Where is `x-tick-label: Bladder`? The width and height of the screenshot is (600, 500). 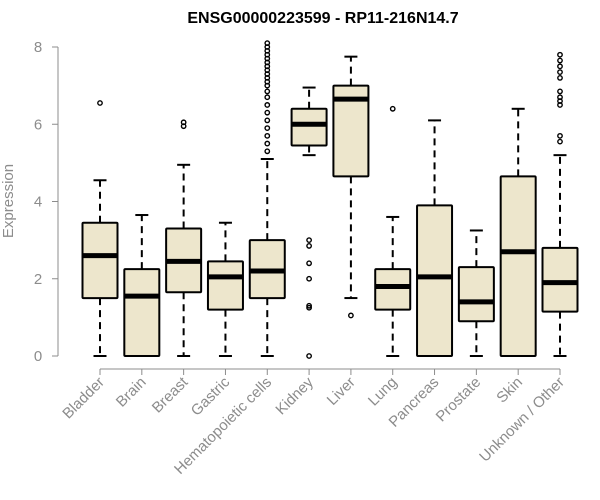
x-tick-label: Bladder is located at coordinates (83, 398).